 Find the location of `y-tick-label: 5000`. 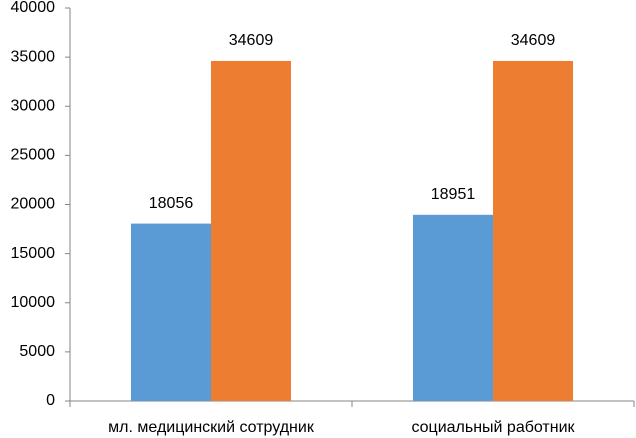

y-tick-label: 5000 is located at coordinates (37, 351).